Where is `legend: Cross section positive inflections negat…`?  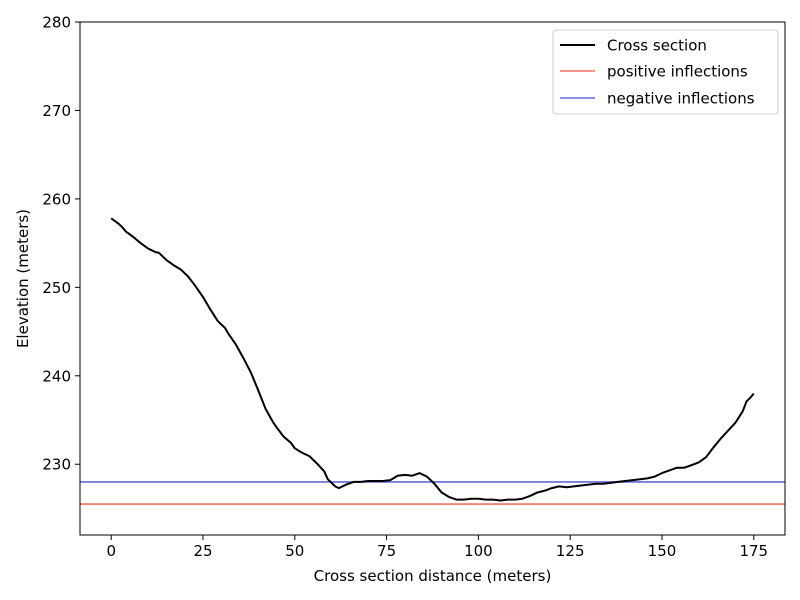 legend: Cross section positive inflections negat… is located at coordinates (665, 72).